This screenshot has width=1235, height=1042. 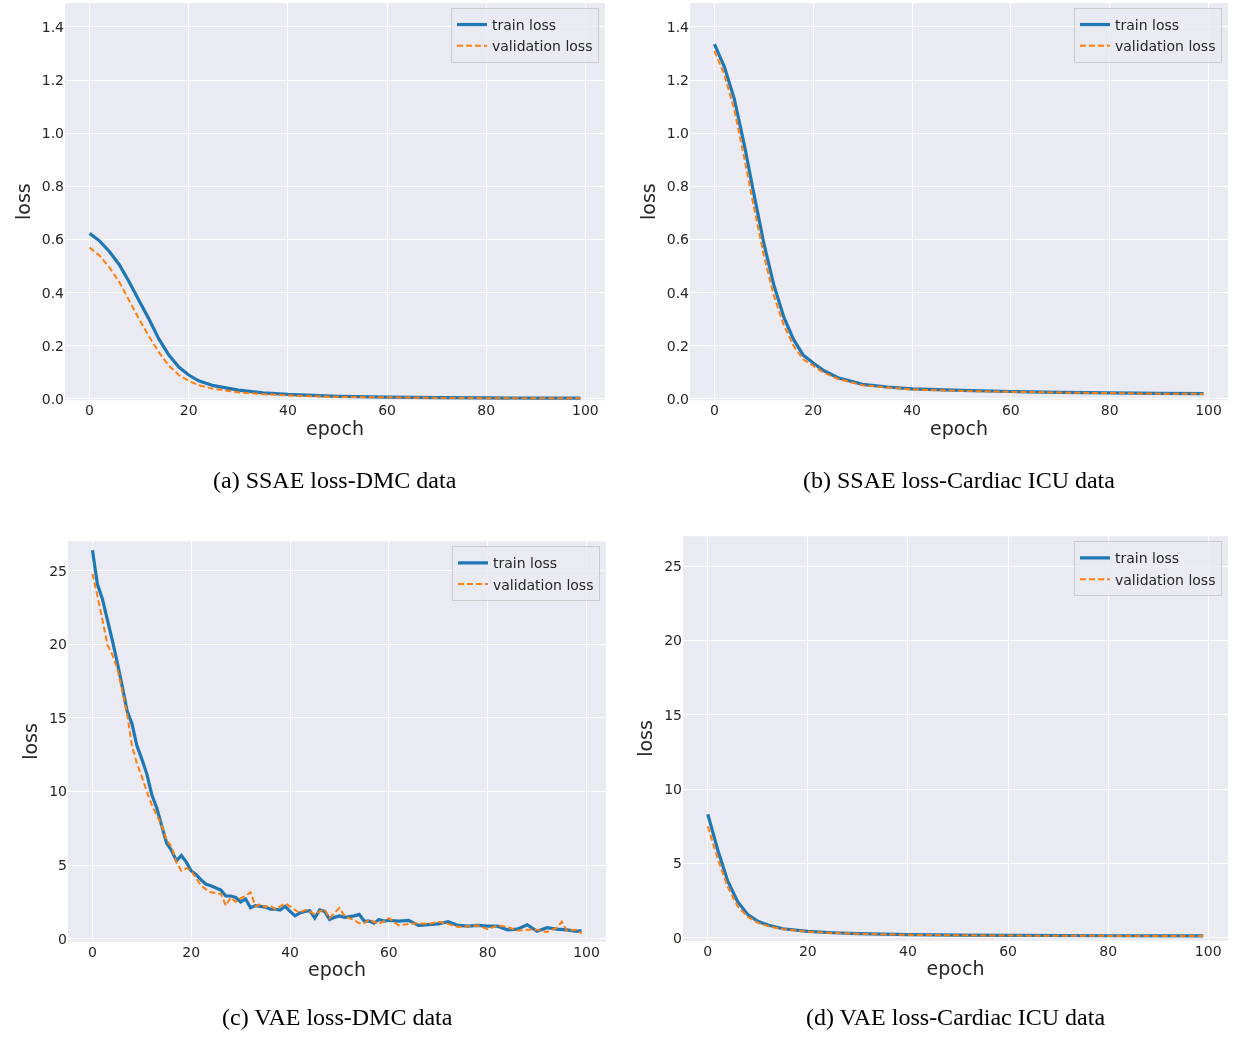 I want to click on text: (c) VAE loss-DMC data, so click(x=337, y=1017).